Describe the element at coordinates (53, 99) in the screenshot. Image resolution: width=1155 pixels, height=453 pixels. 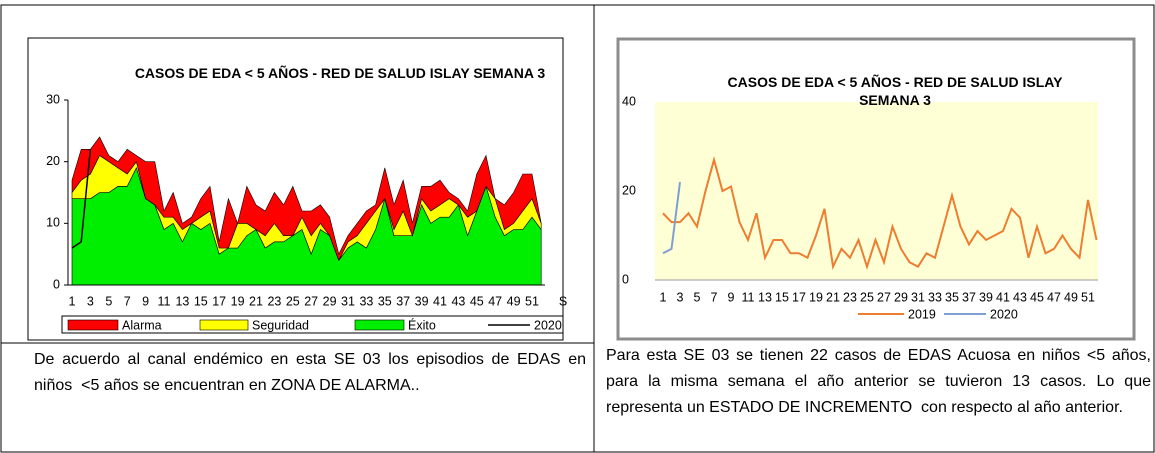
I see `y-tick-label: 30` at that location.